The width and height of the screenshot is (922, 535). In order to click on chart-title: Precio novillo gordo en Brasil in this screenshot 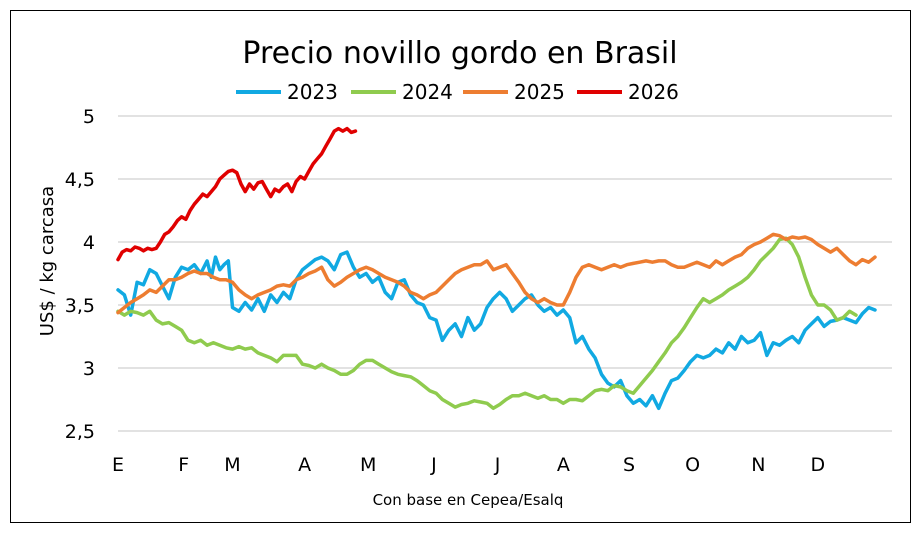, I will do `click(459, 53)`.